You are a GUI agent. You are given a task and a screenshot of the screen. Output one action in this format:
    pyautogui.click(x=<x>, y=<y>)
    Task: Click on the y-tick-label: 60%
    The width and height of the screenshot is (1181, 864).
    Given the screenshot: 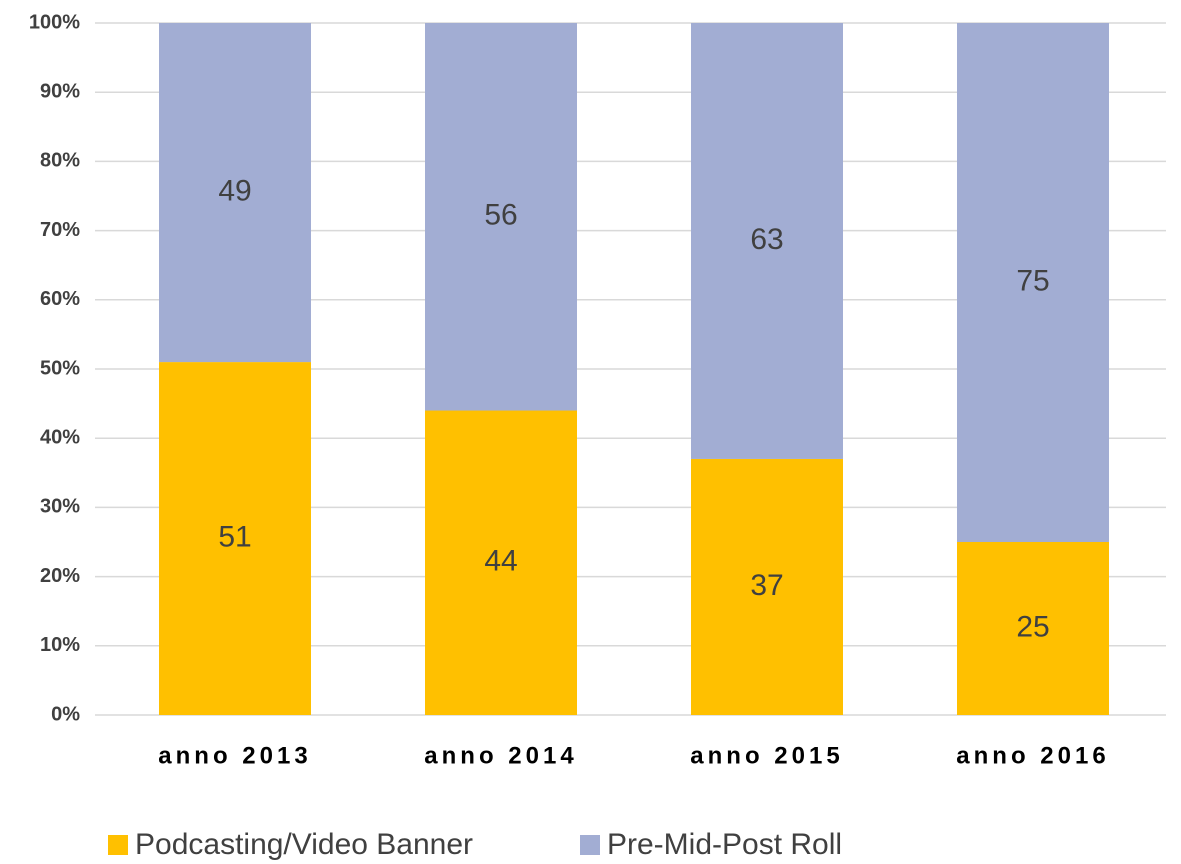 What is the action you would take?
    pyautogui.click(x=60, y=299)
    